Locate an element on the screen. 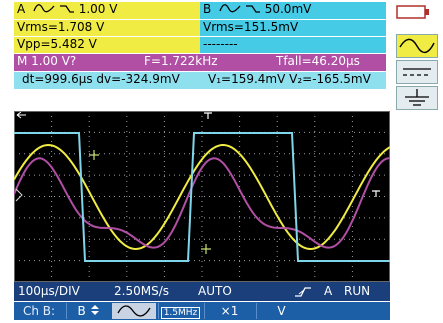  math-fall-time: Tfall=46.20µs is located at coordinates (318, 61).